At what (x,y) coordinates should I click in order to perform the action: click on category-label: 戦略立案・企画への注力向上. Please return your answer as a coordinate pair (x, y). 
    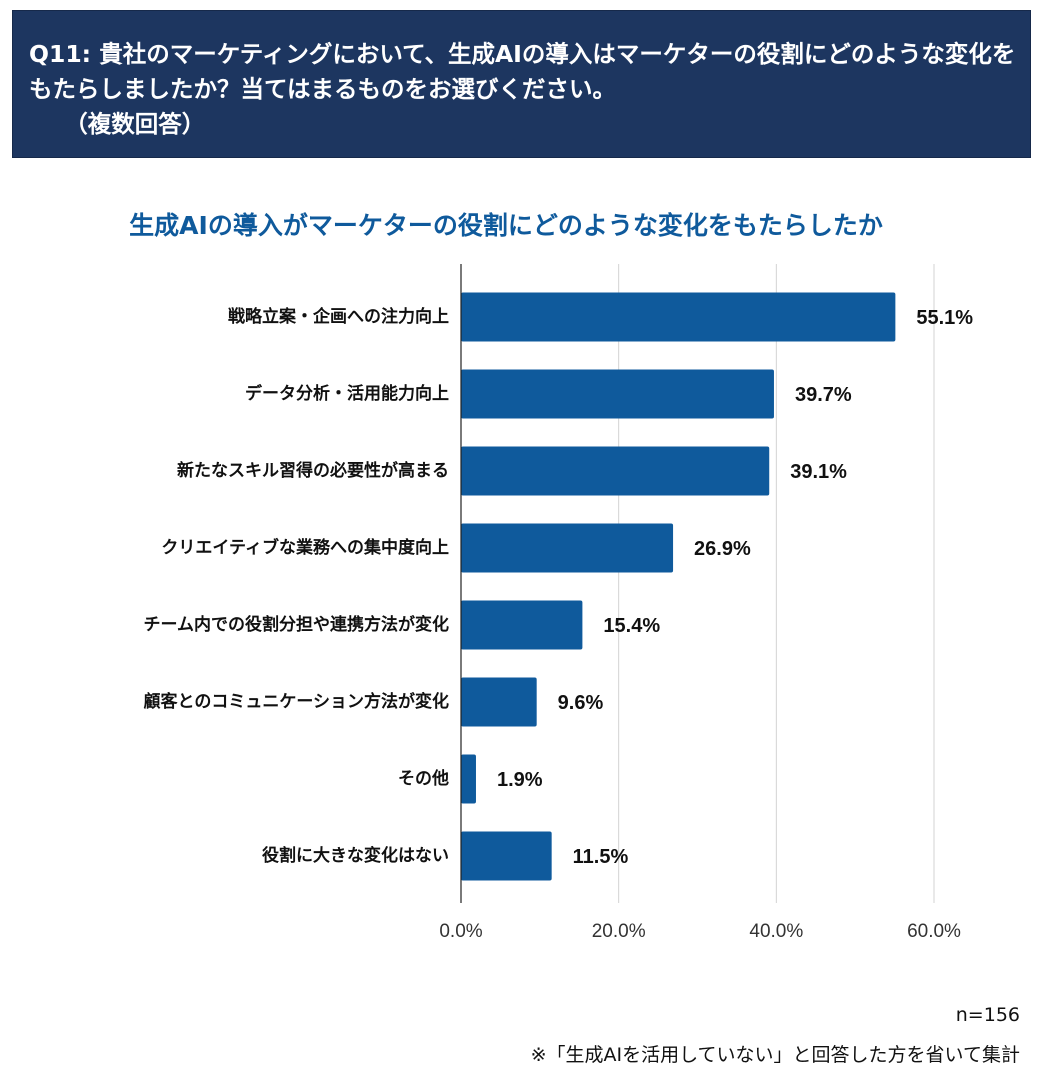
    Looking at the image, I should click on (338, 316).